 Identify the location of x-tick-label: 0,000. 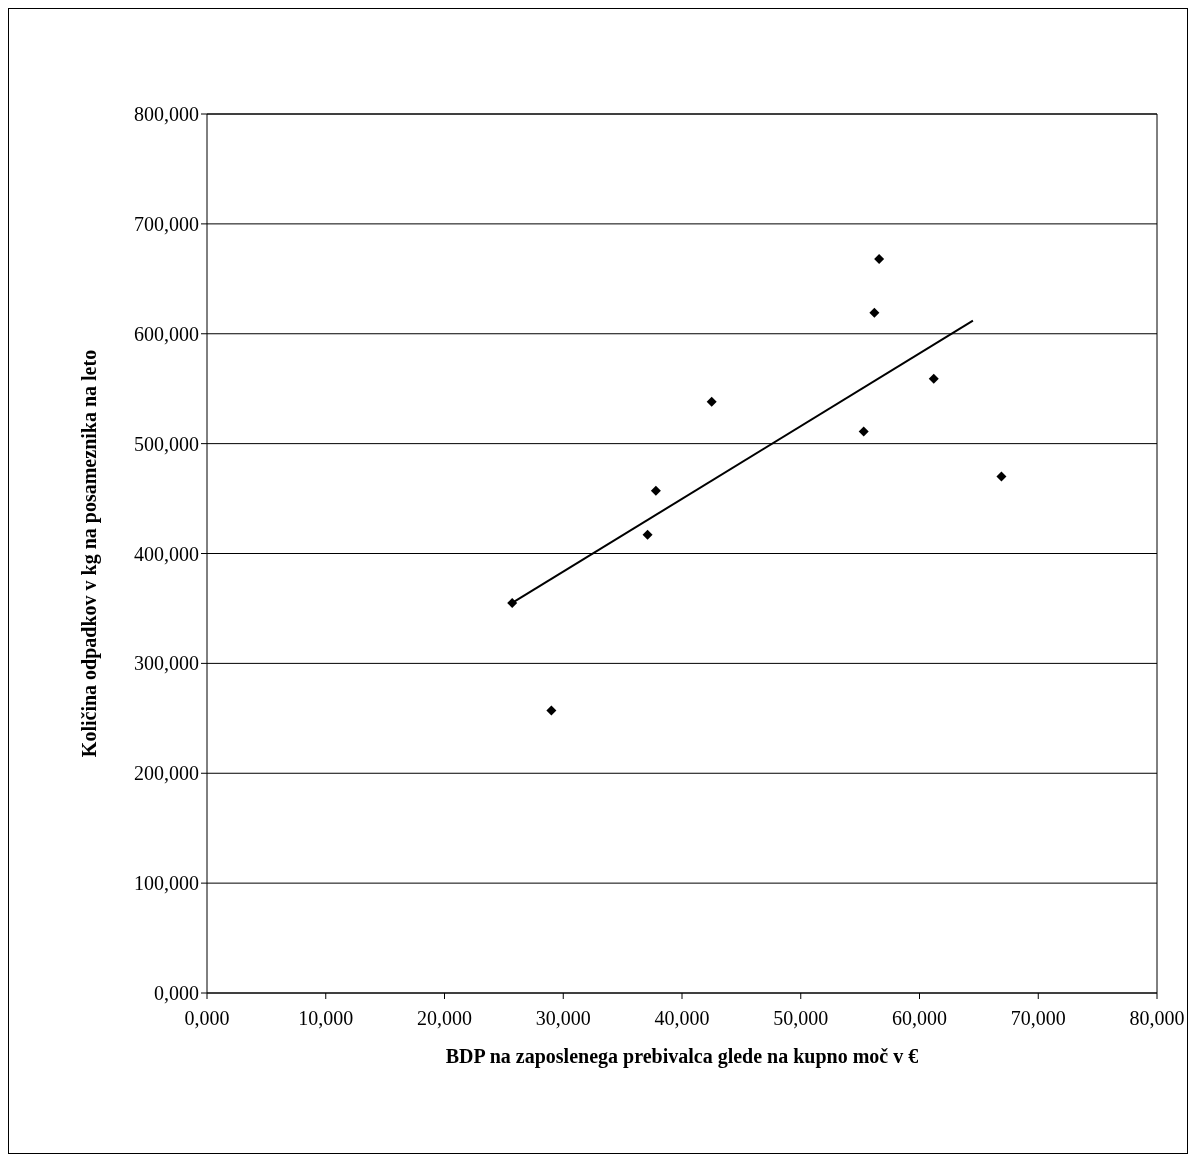
(207, 1018).